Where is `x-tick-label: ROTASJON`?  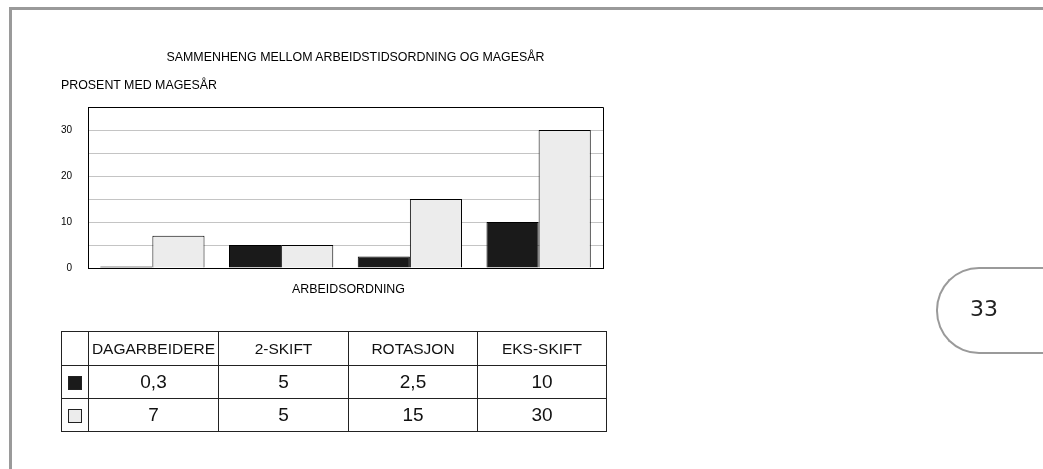 x-tick-label: ROTASJON is located at coordinates (413, 348).